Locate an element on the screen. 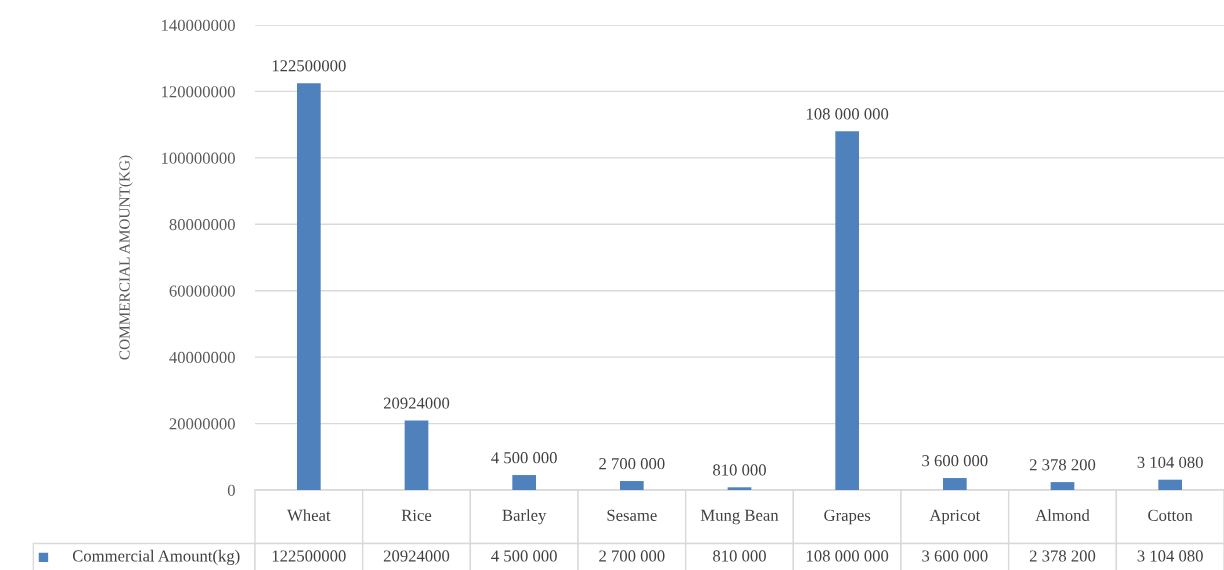  text: 3 600 000 is located at coordinates (955, 461).